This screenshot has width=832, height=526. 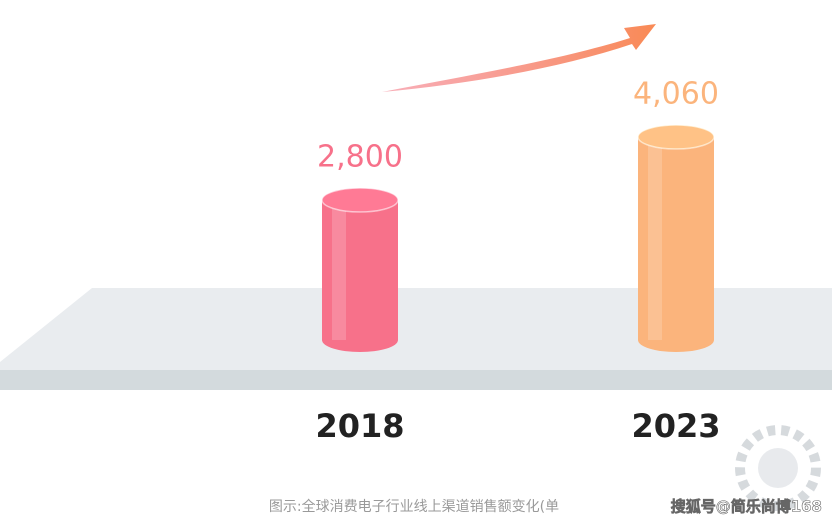 I want to click on growth-arrow, so click(x=519, y=58).